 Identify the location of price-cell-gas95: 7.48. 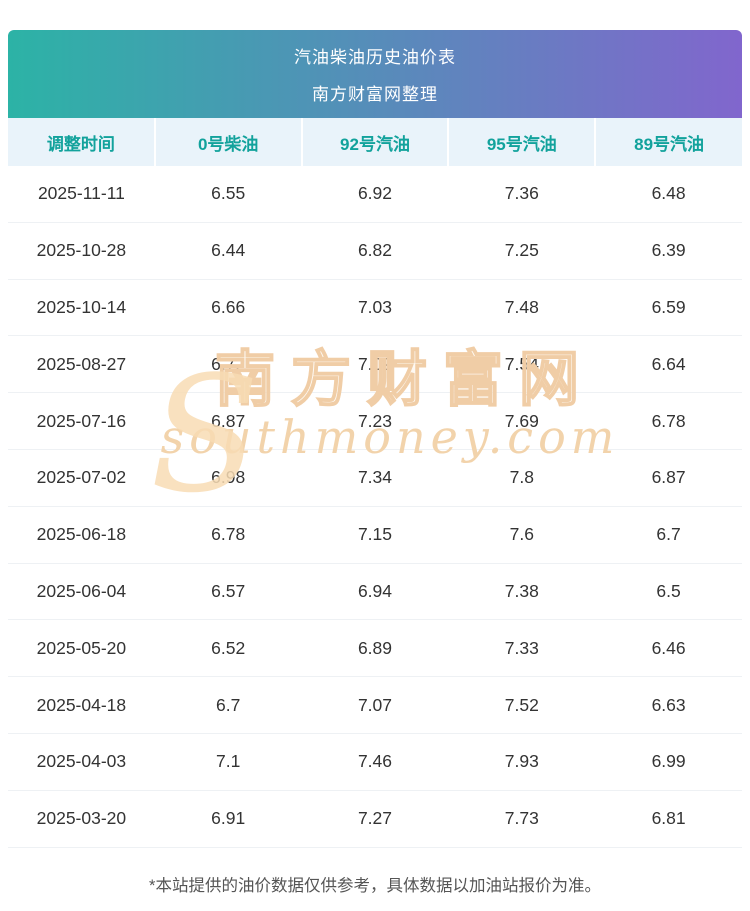
(522, 308).